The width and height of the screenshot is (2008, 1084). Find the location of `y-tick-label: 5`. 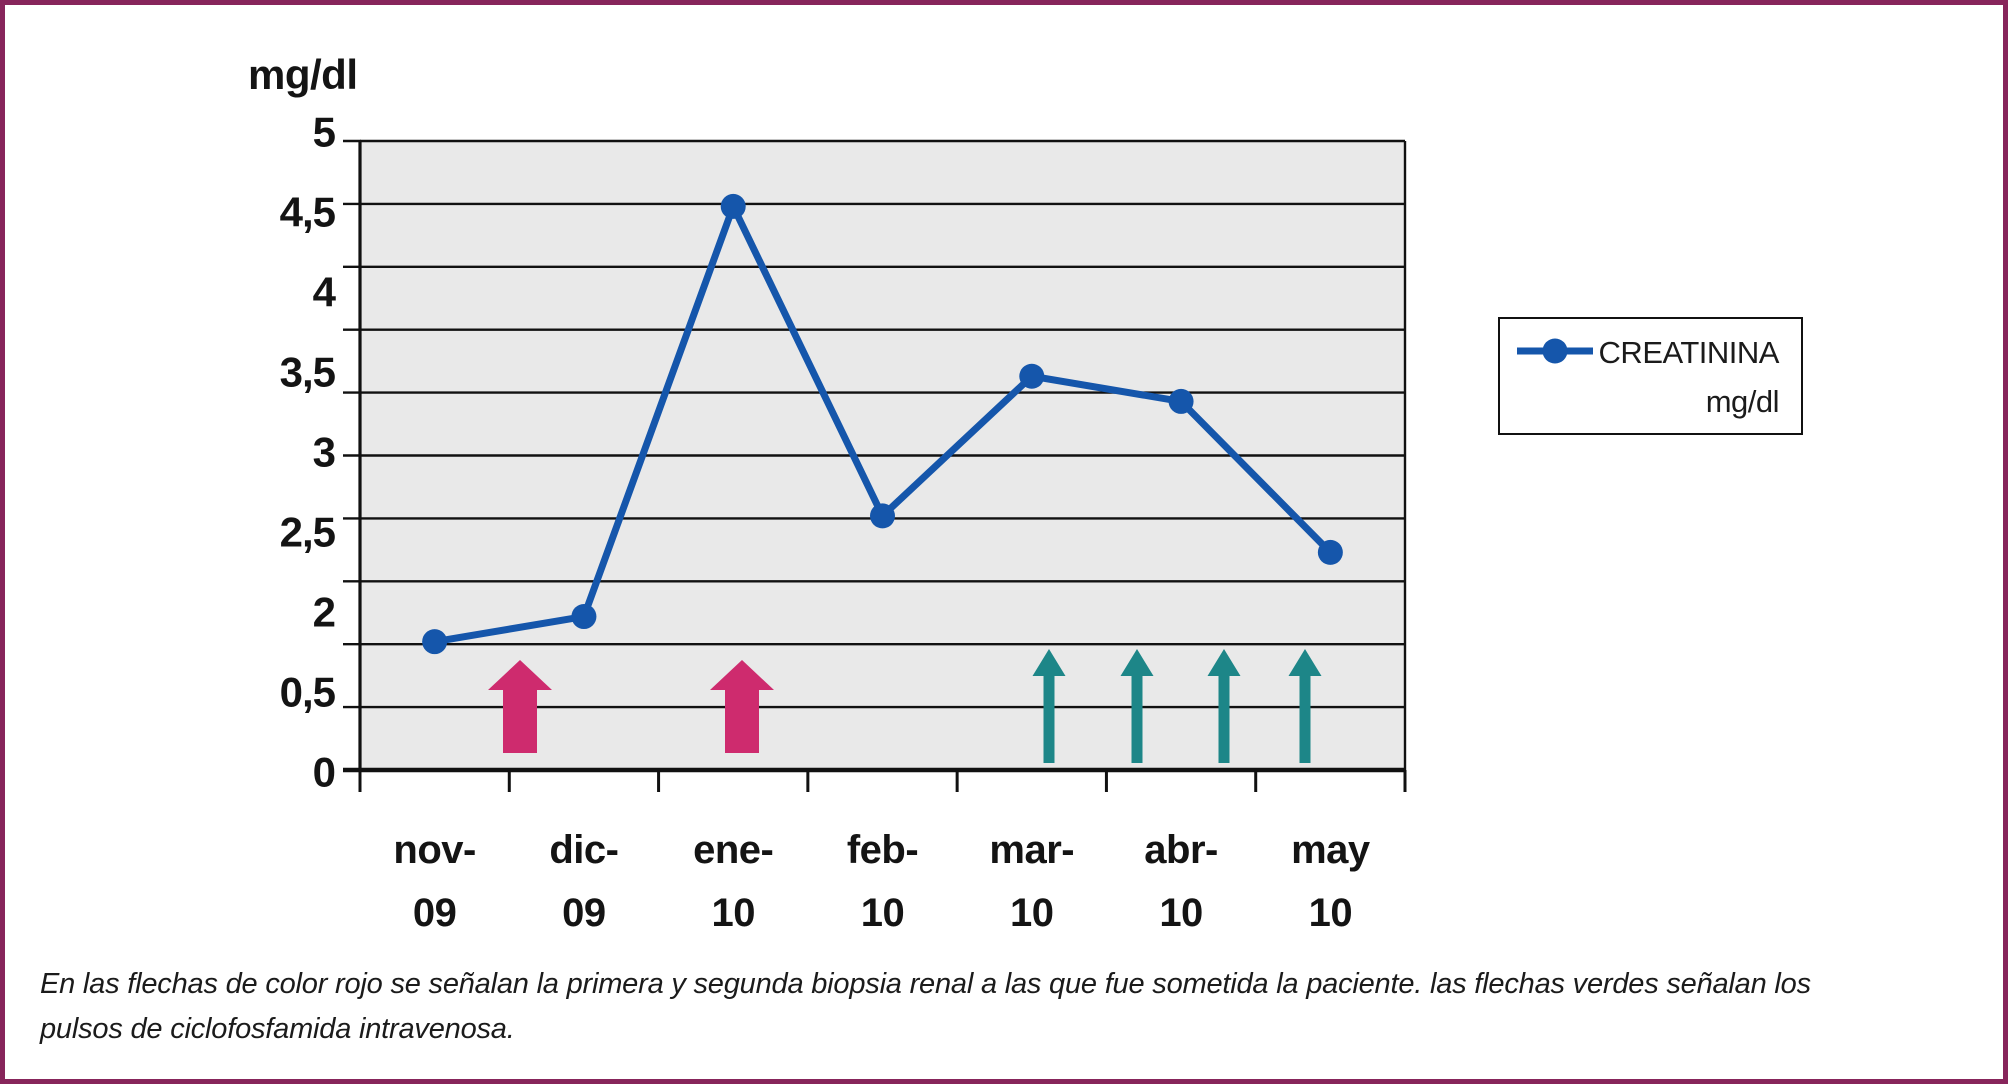

y-tick-label: 5 is located at coordinates (324, 132).